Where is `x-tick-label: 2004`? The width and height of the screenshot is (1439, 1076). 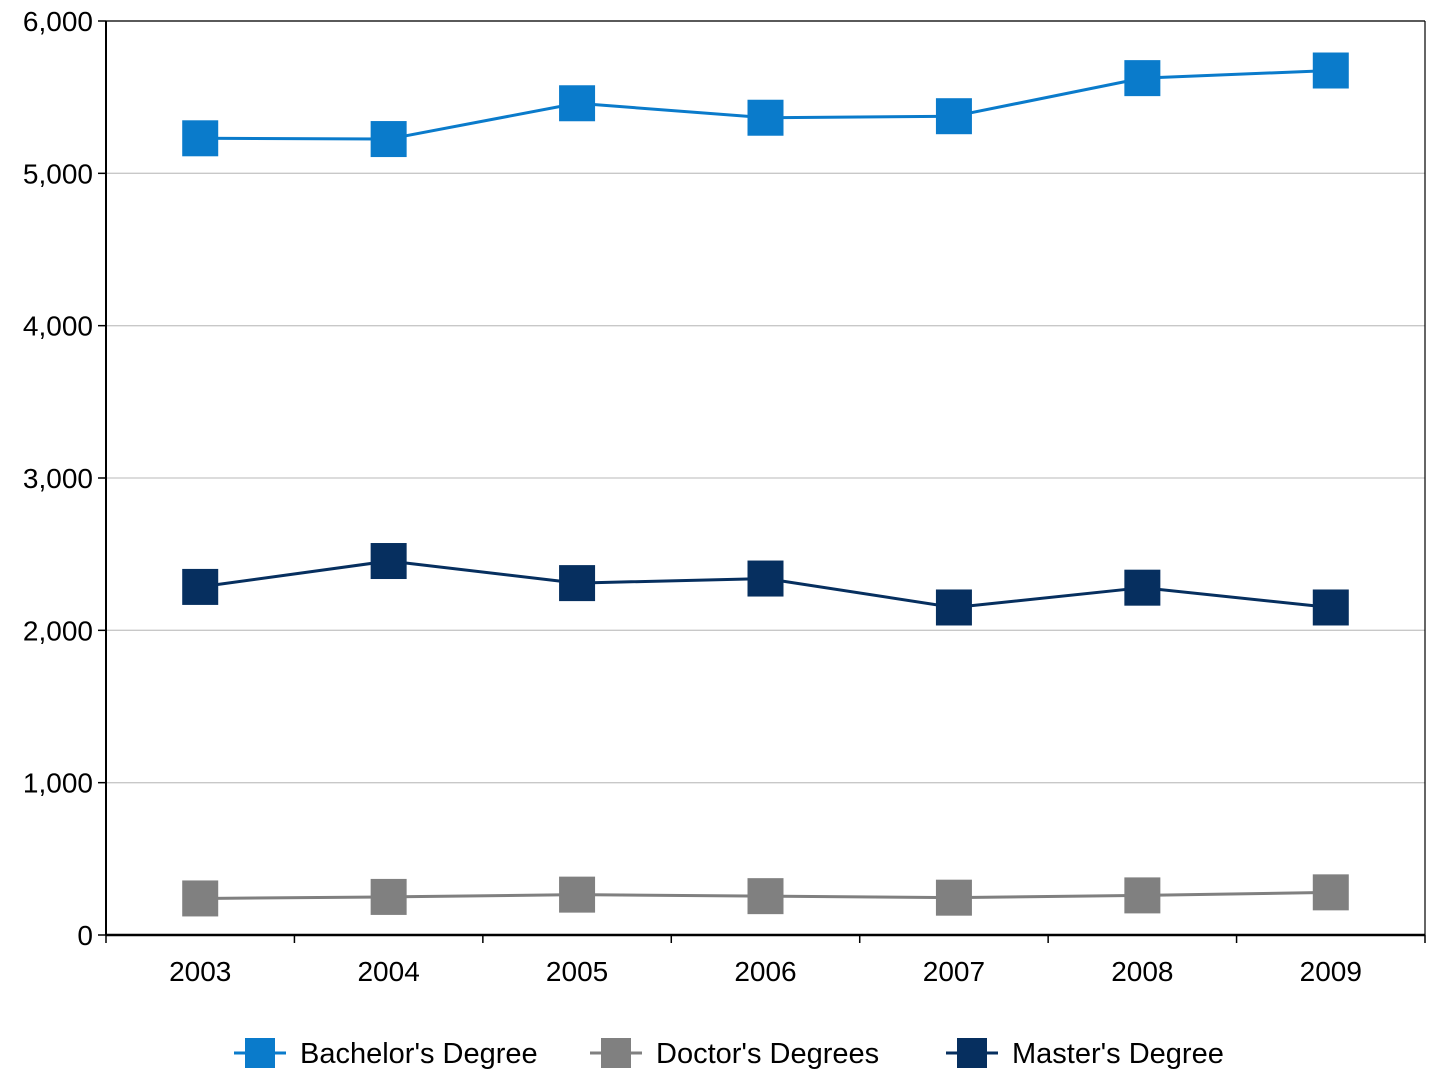 x-tick-label: 2004 is located at coordinates (388, 971).